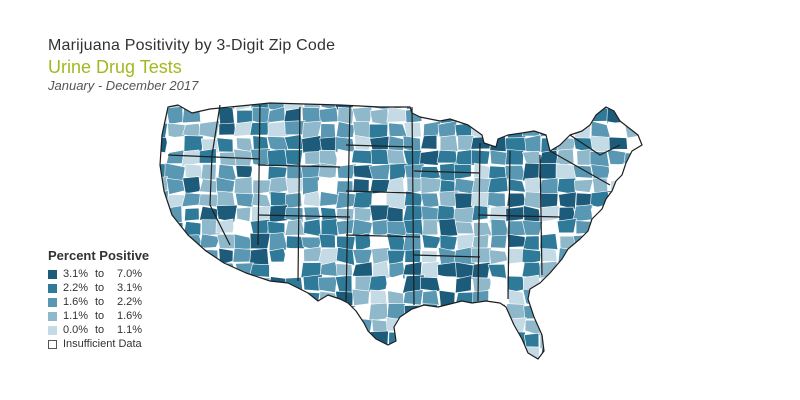  I want to click on legend-high: 1.1%, so click(130, 330).